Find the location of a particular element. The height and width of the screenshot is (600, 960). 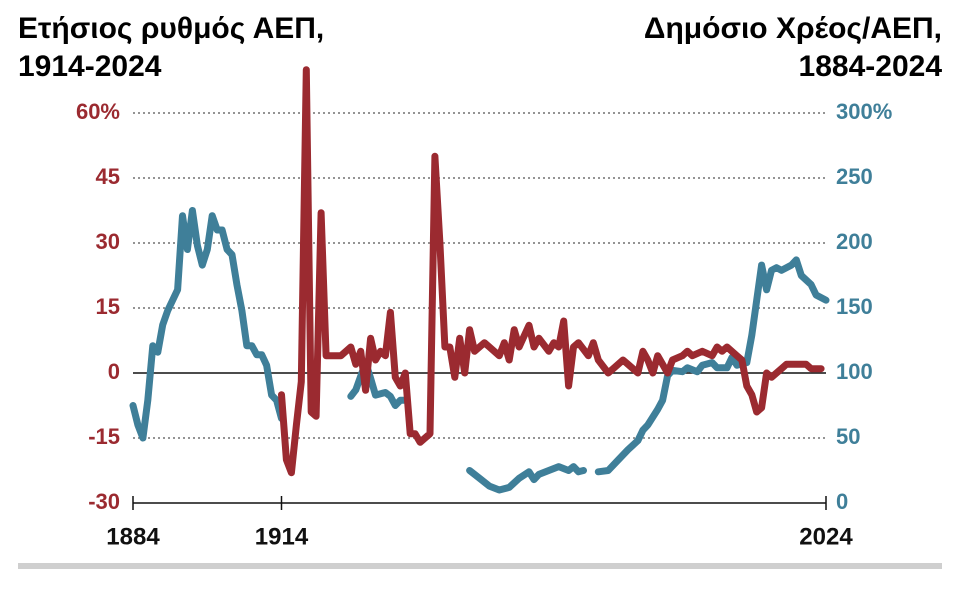

y2-tick-label: 250 is located at coordinates (854, 176).